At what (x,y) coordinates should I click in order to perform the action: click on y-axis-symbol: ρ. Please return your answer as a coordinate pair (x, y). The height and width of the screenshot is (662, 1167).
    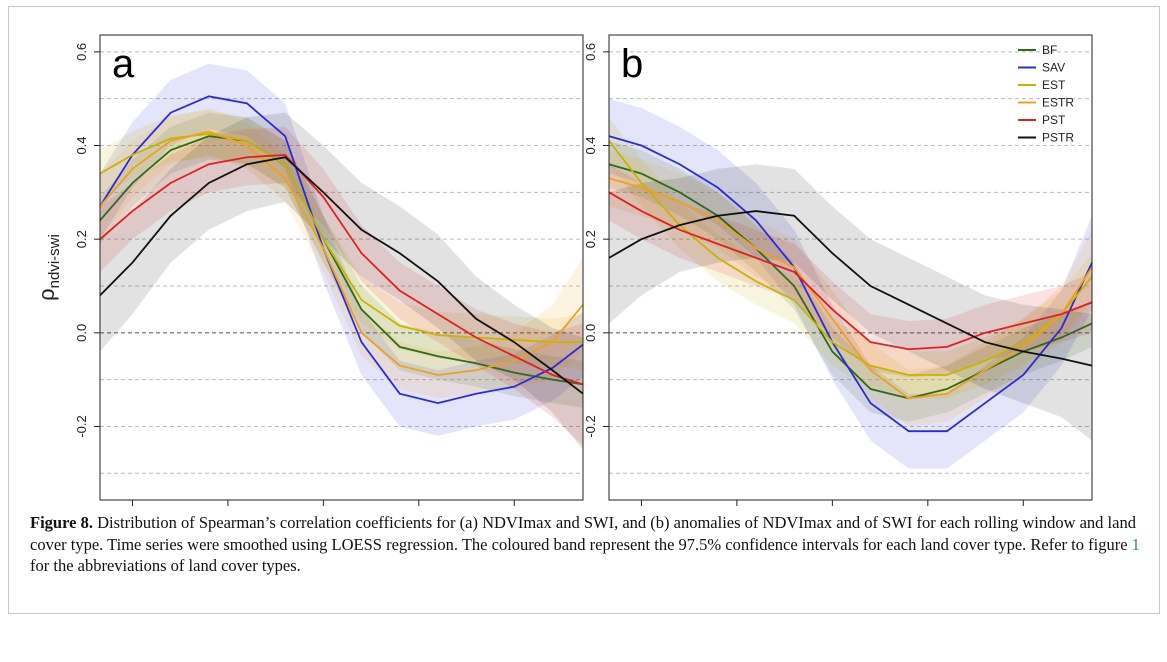
    Looking at the image, I should click on (46, 294).